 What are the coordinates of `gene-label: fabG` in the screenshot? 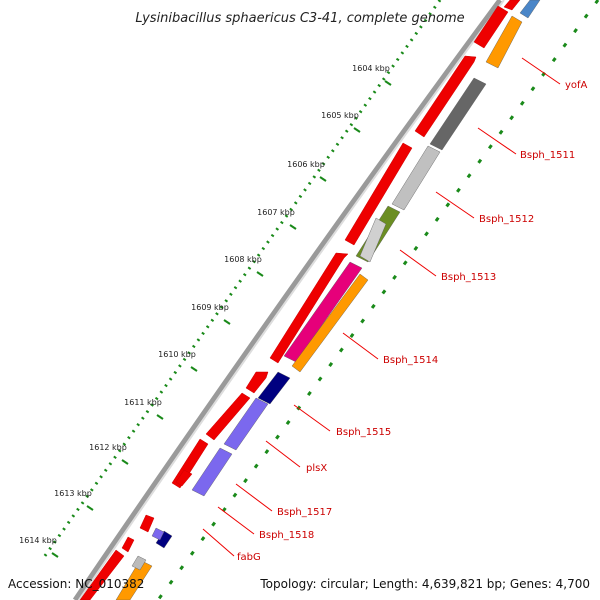 It's located at (249, 557).